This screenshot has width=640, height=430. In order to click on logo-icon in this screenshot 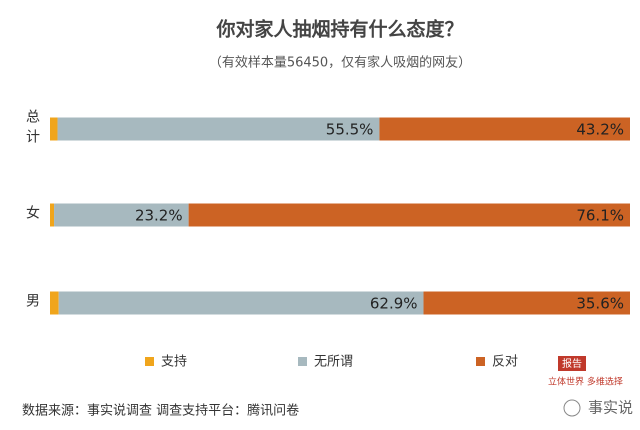, I will do `click(572, 408)`.